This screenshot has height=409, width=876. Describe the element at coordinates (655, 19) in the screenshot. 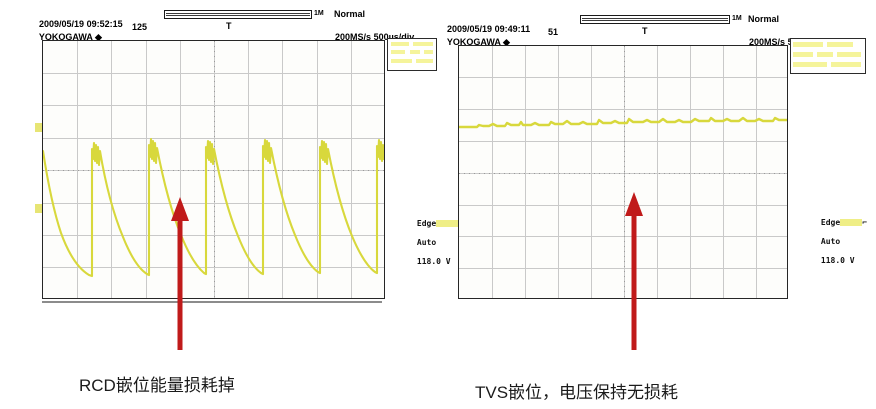

I see `scope-right-memory-bar` at that location.